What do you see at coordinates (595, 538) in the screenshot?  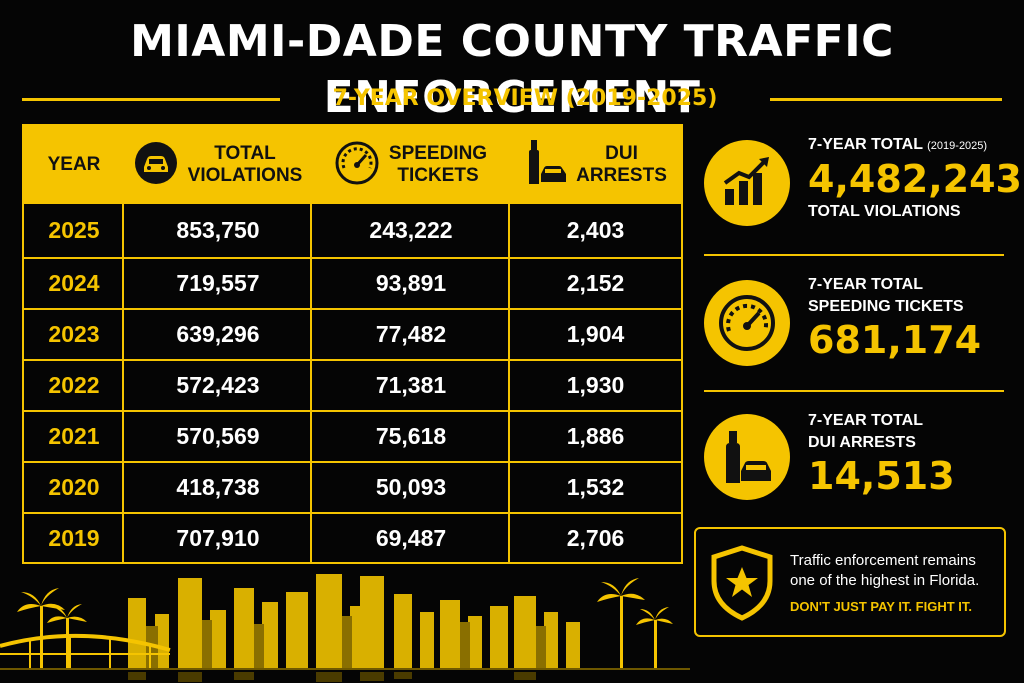 I see `dui-arrests-cell: 2,706` at bounding box center [595, 538].